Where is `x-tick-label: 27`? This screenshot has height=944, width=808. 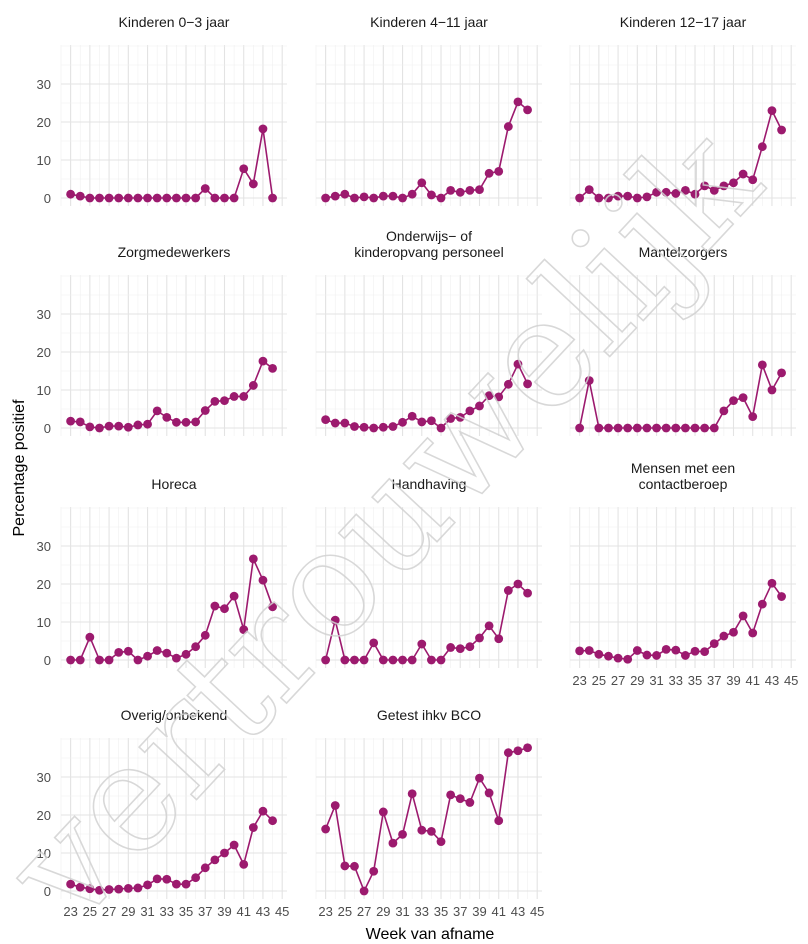
x-tick-label: 27 is located at coordinates (109, 911).